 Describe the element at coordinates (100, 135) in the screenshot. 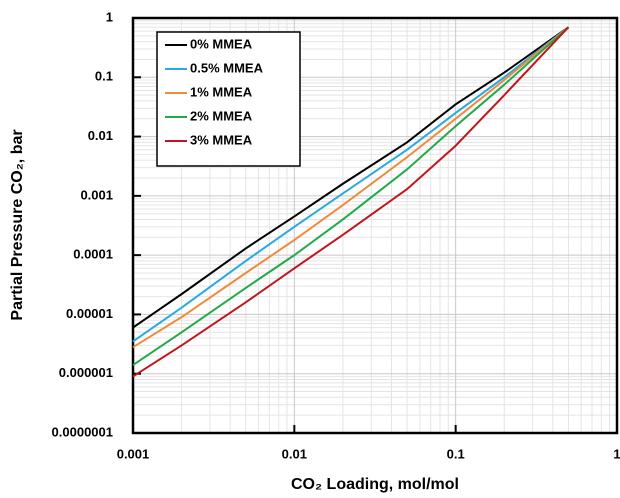

I see `y-tick-label: 0.01` at that location.